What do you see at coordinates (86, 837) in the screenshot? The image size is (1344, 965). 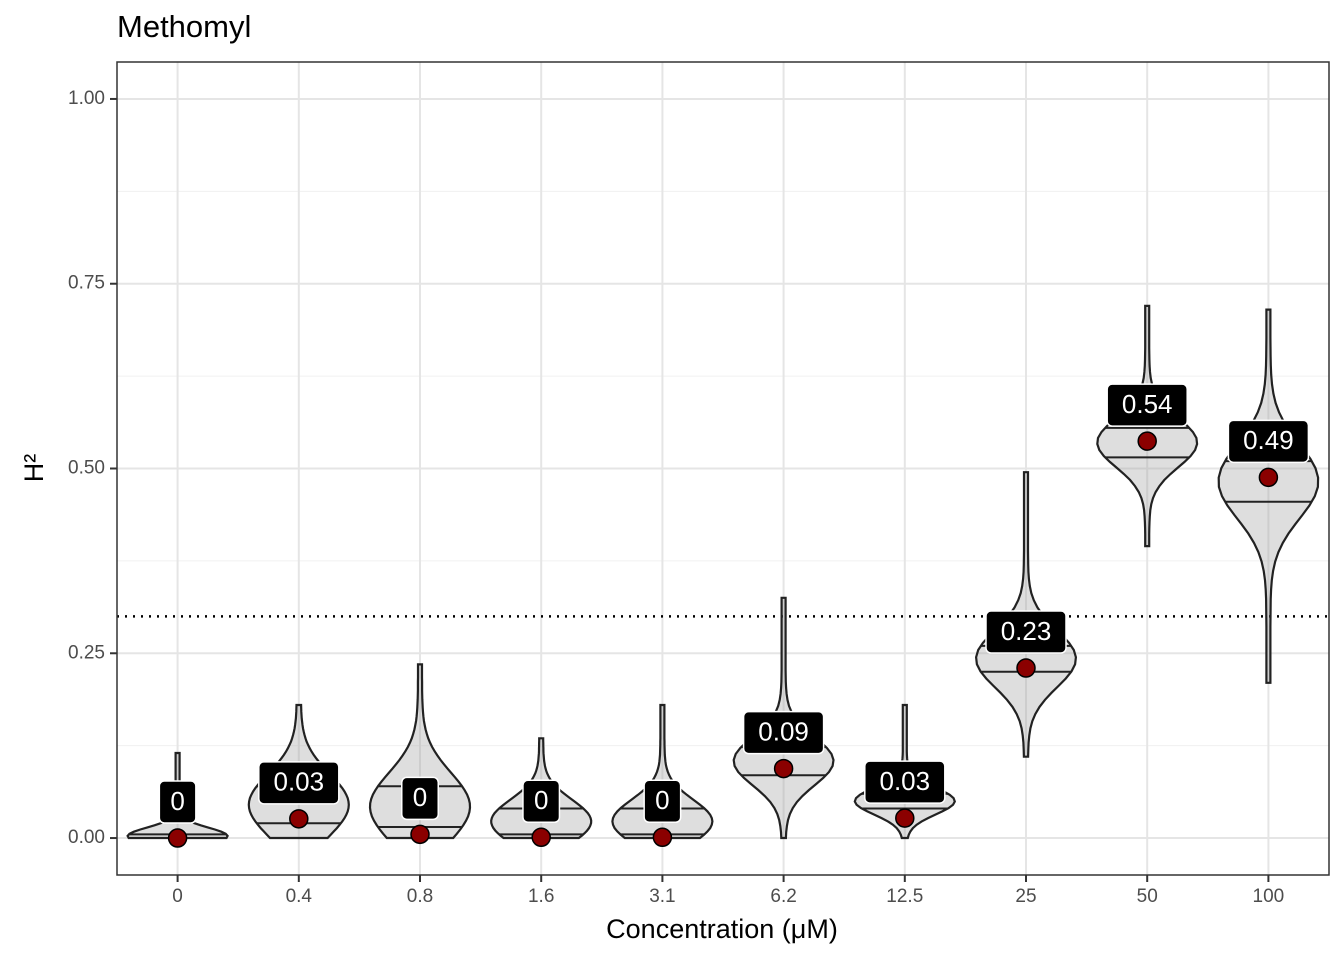 I see `y-tick-label: 0.00` at bounding box center [86, 837].